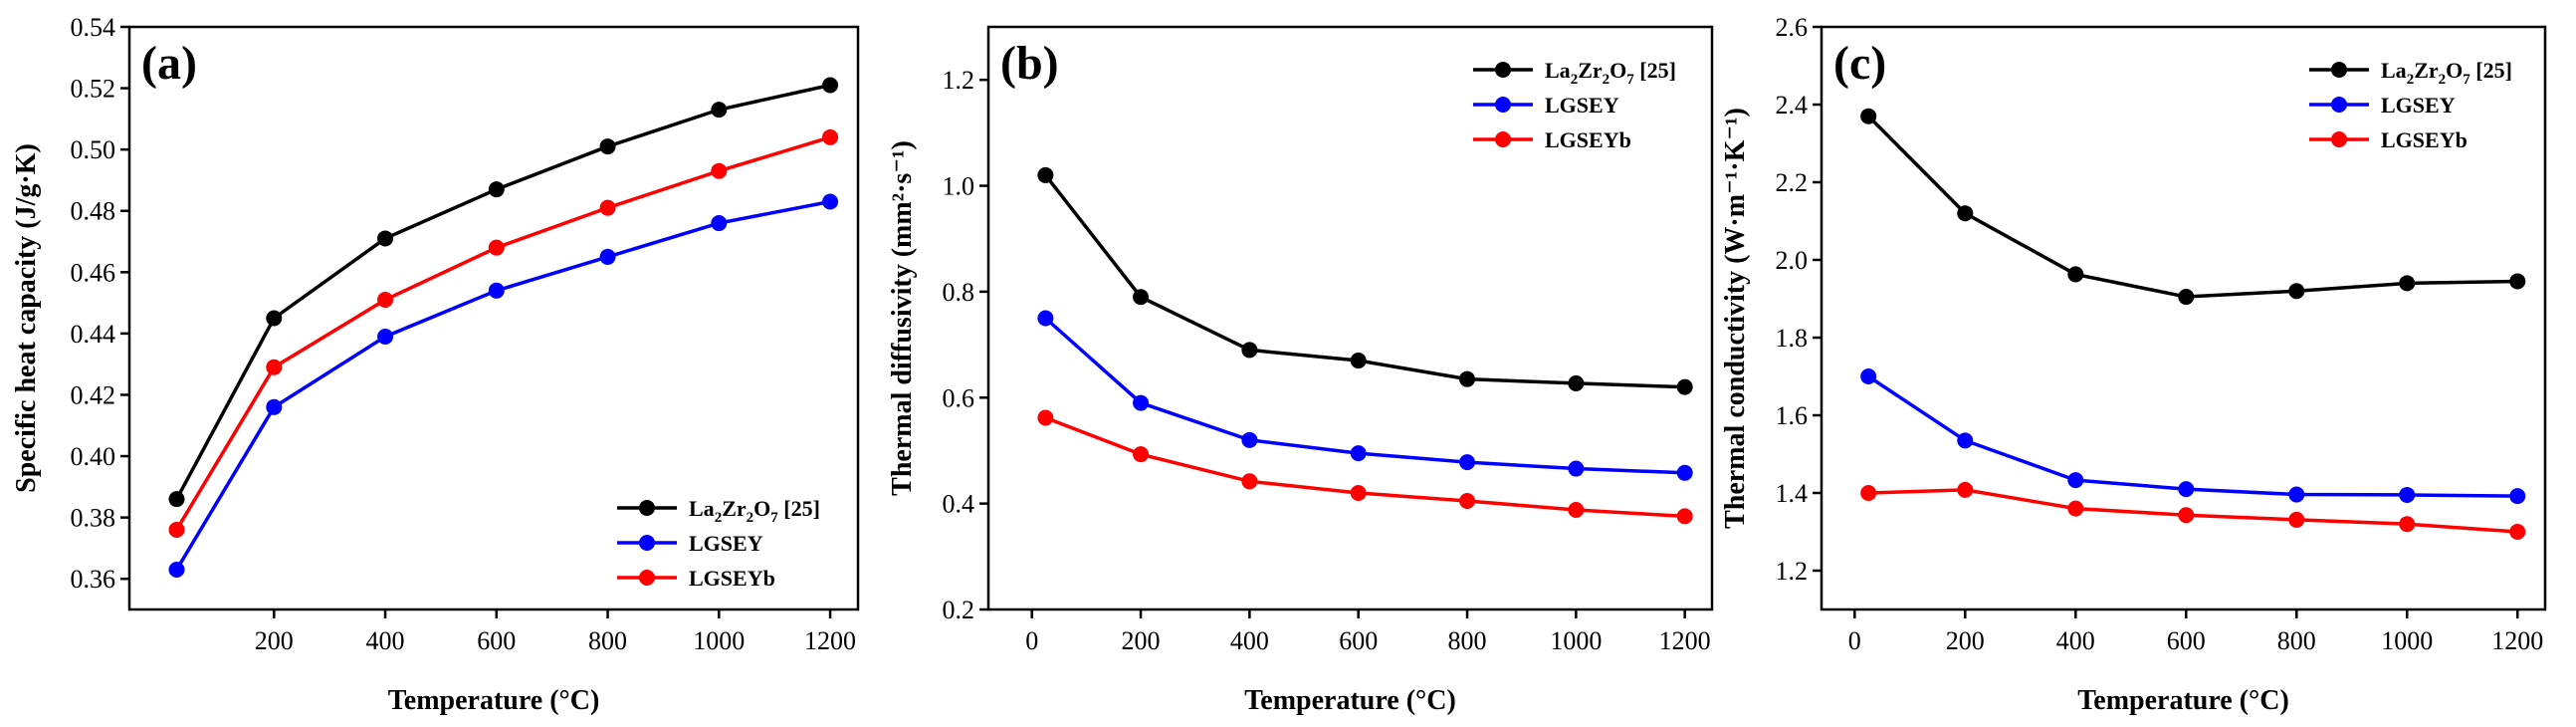 Image resolution: width=2576 pixels, height=727 pixels. I want to click on y-tick-label: 1.2, so click(1792, 572).